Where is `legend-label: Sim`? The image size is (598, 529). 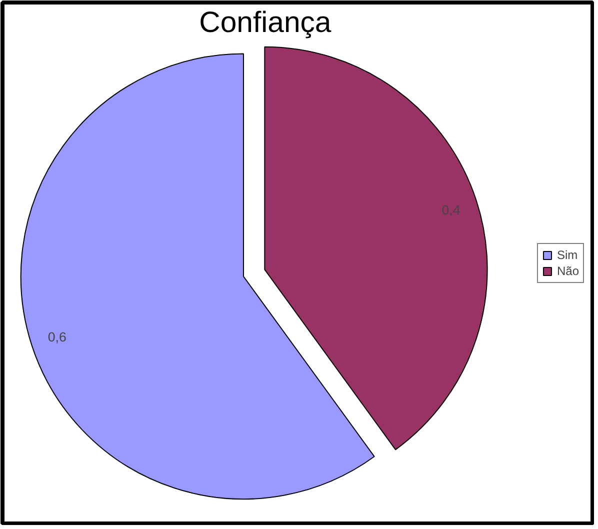
legend-label: Sim is located at coordinates (567, 255).